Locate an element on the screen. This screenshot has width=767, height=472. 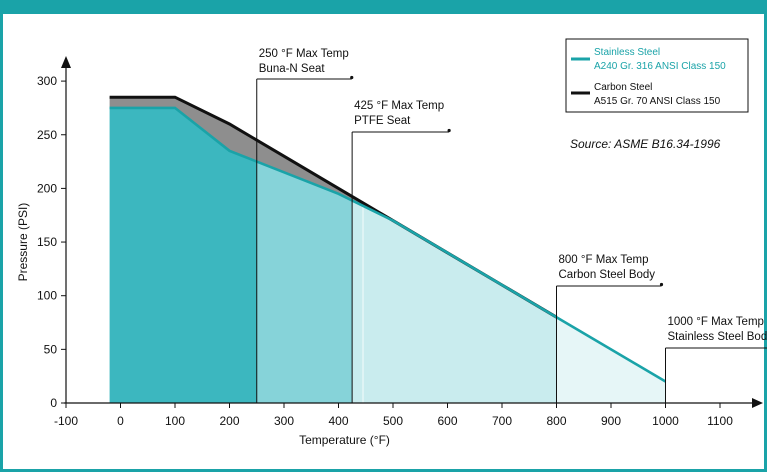
band-stainless-steel-body is located at coordinates (611, 360).